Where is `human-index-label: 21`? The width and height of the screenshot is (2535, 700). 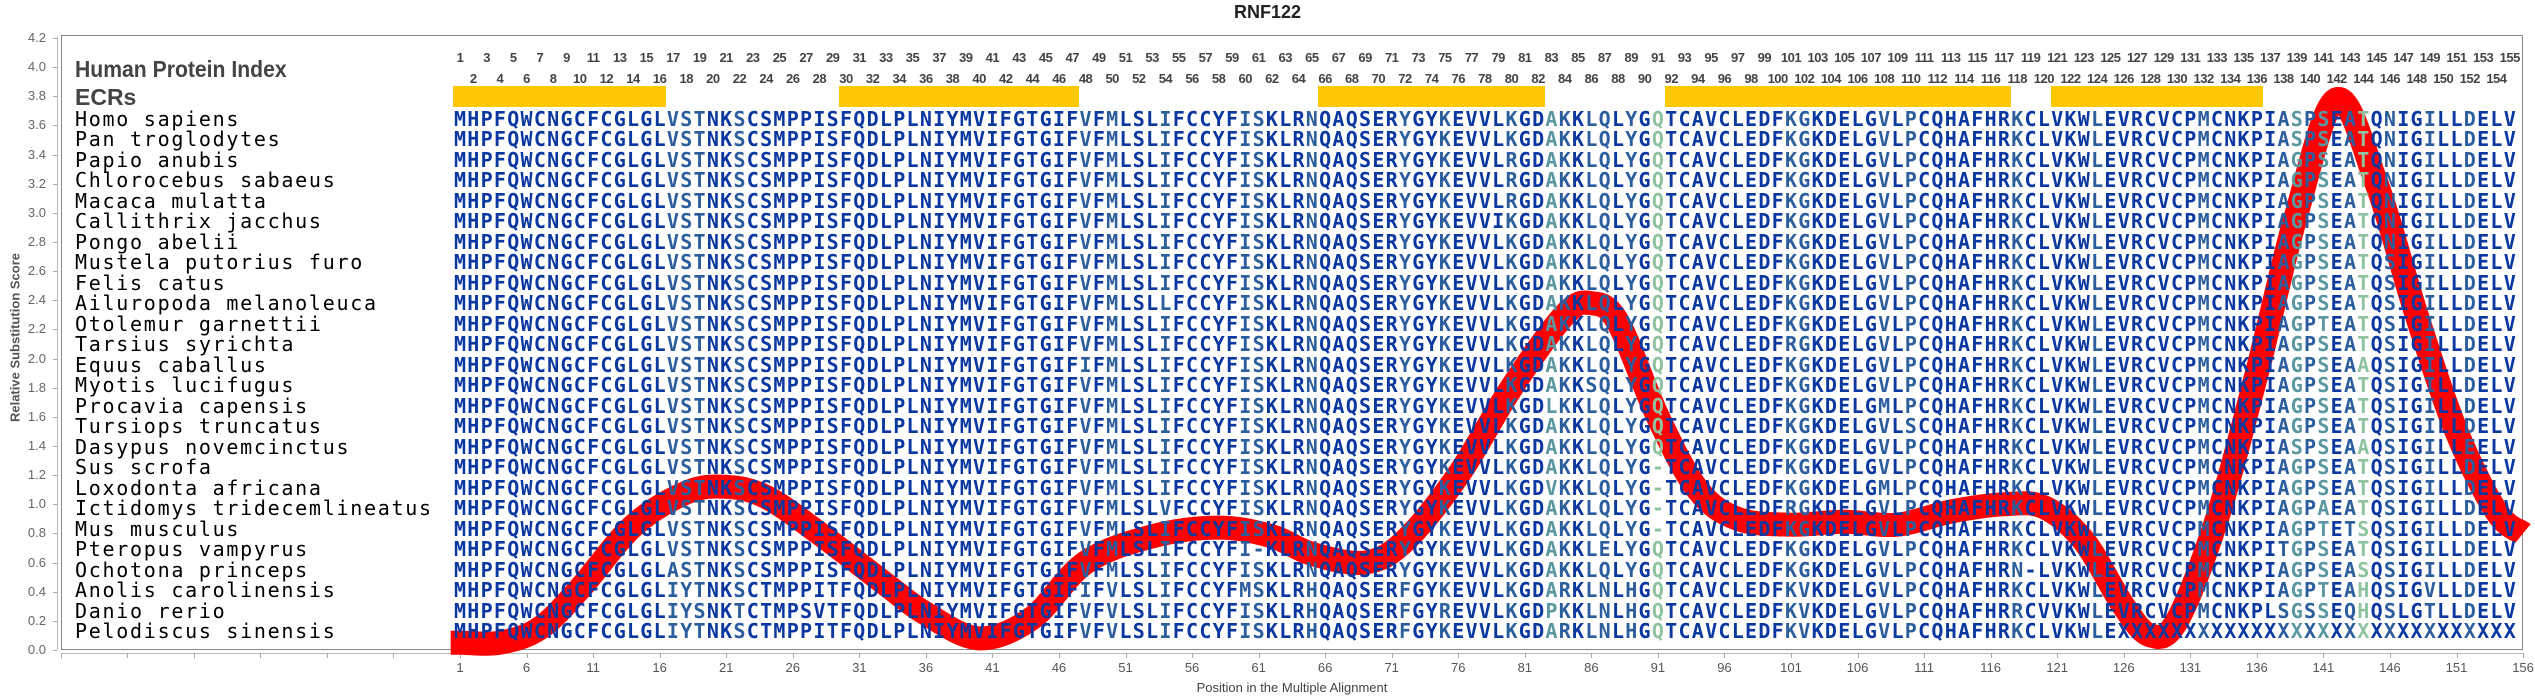 human-index-label: 21 is located at coordinates (726, 57).